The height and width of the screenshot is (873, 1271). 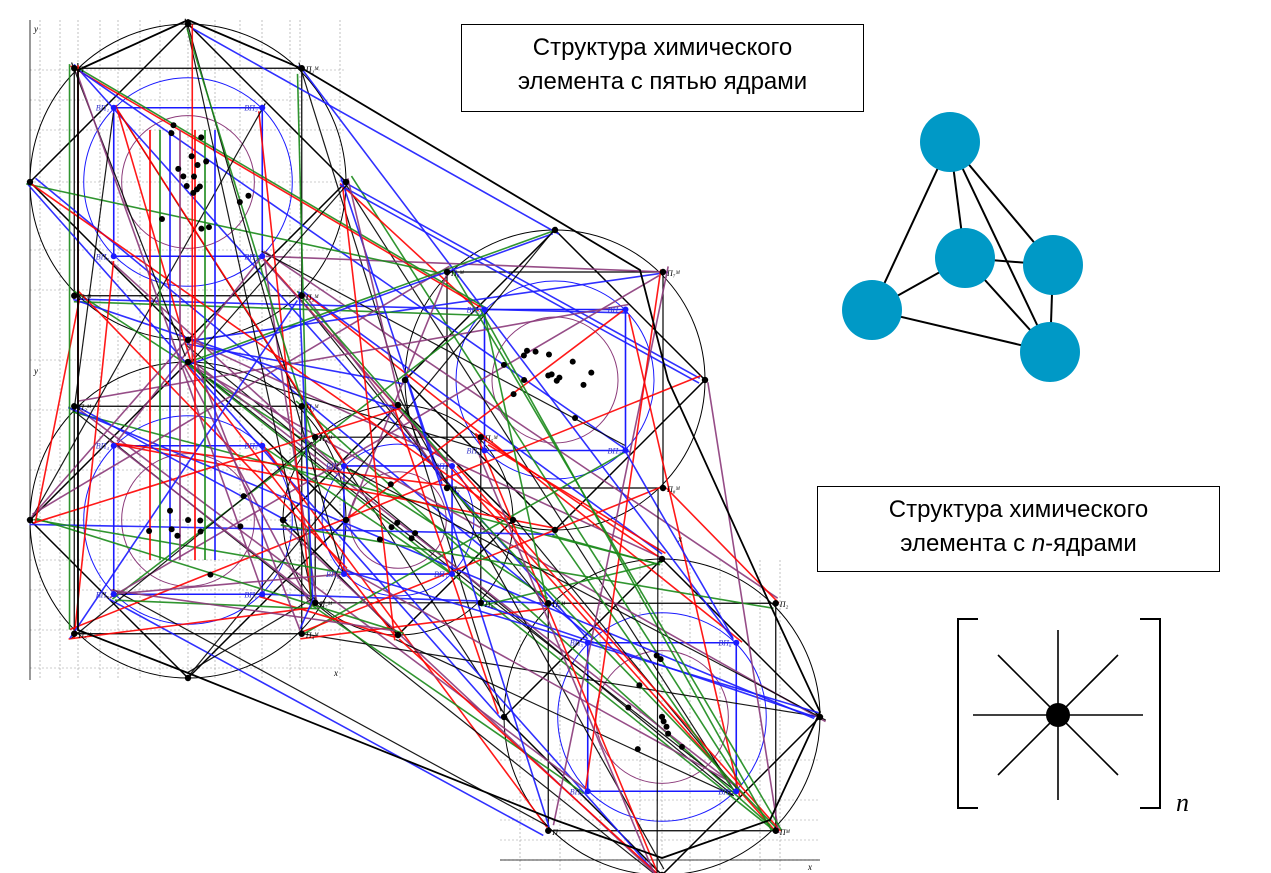 I want to click on inner-circle, so click(x=398, y=520).